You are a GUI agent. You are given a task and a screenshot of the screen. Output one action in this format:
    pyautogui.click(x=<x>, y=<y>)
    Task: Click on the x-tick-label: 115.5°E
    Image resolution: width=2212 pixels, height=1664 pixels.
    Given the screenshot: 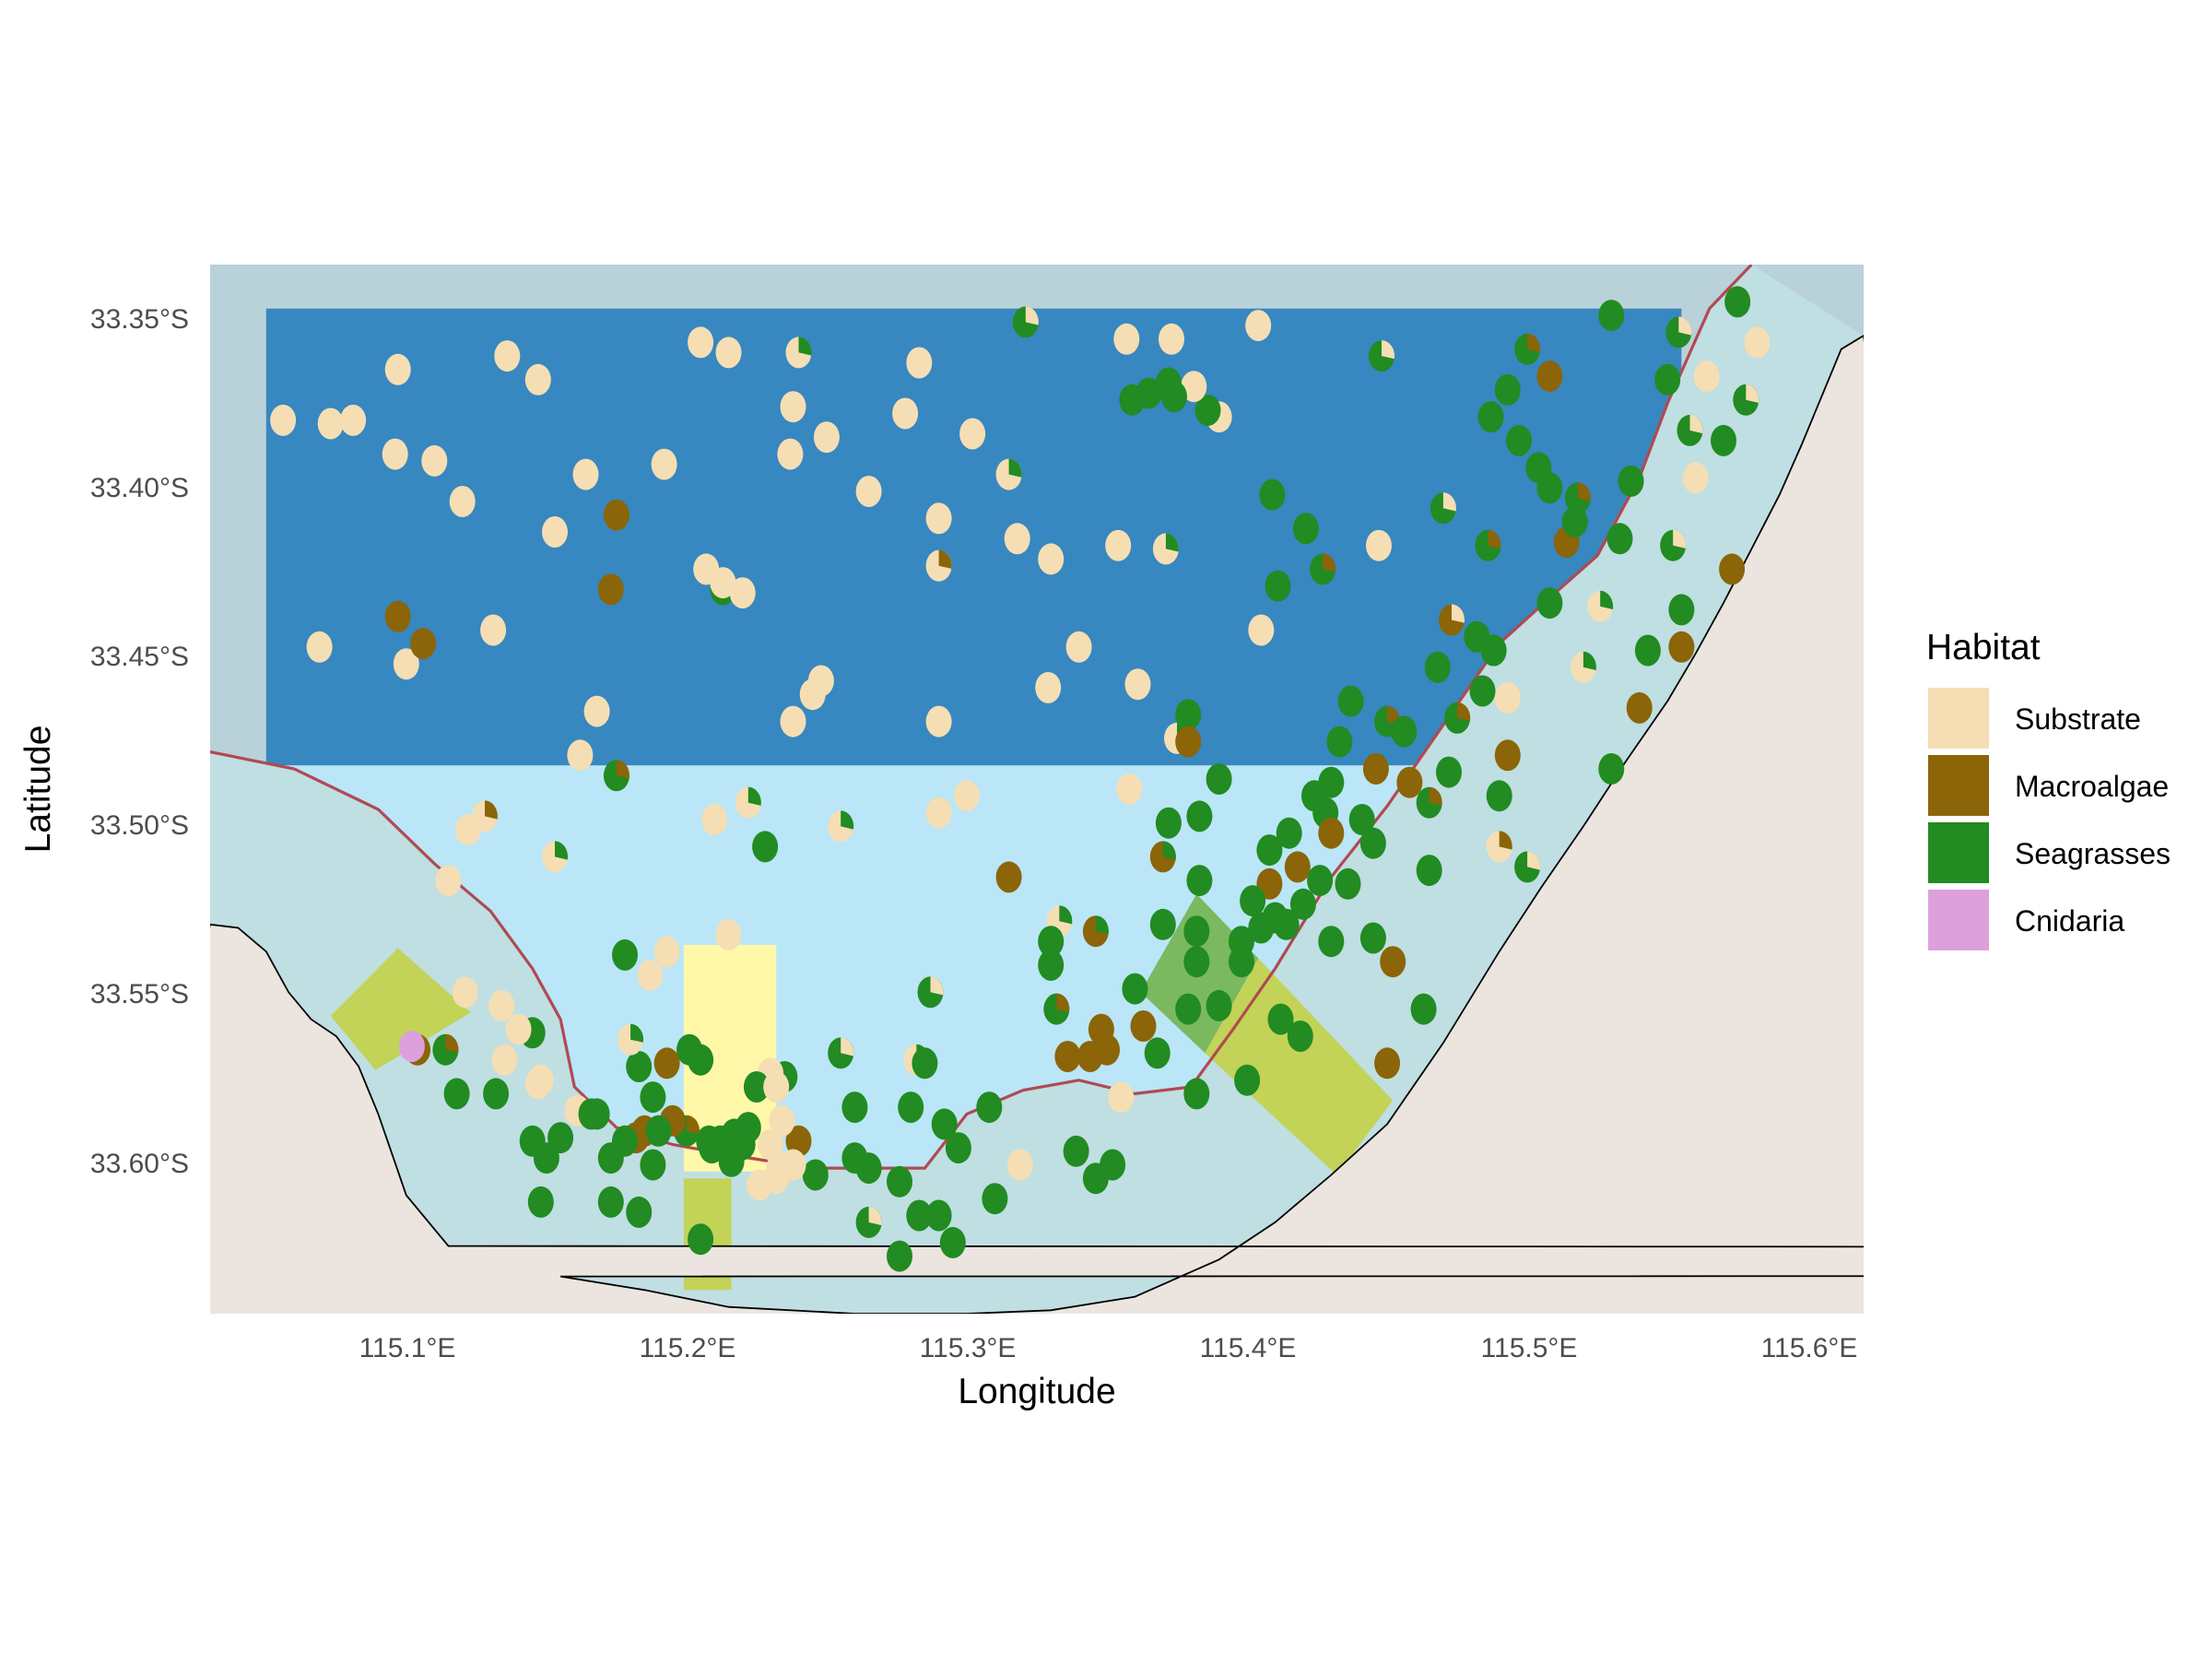 What is the action you would take?
    pyautogui.click(x=1529, y=1348)
    